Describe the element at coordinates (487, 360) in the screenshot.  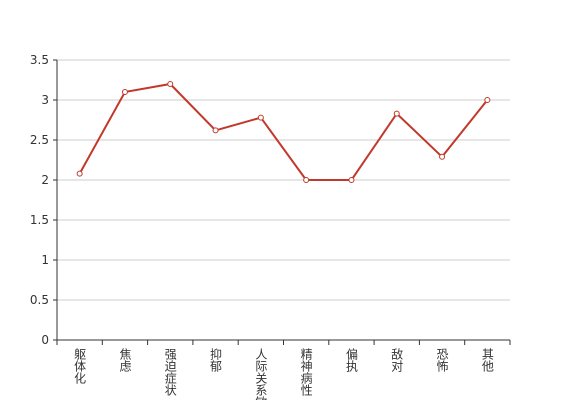
I see `x-tick-label: 其他` at that location.